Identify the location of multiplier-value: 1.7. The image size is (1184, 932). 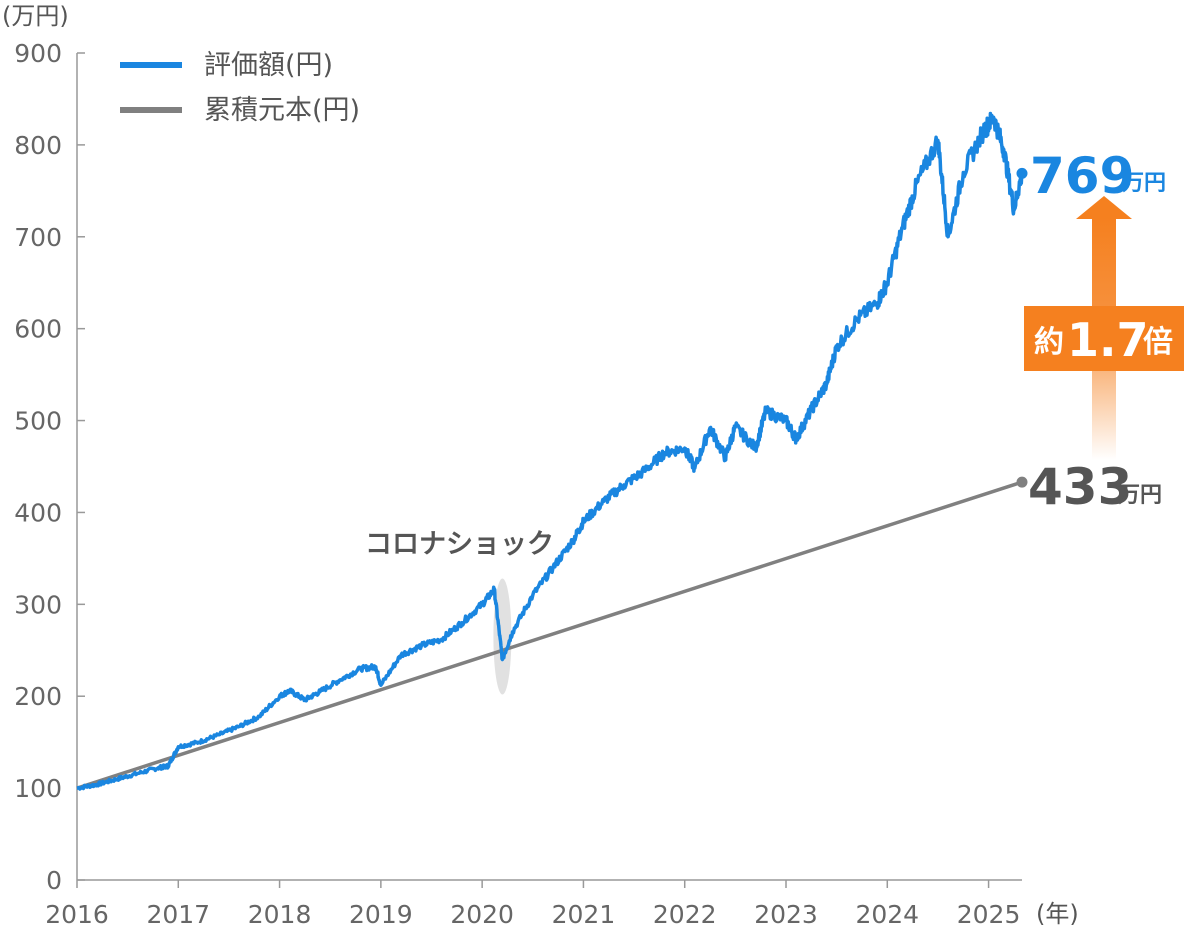
(1108, 340).